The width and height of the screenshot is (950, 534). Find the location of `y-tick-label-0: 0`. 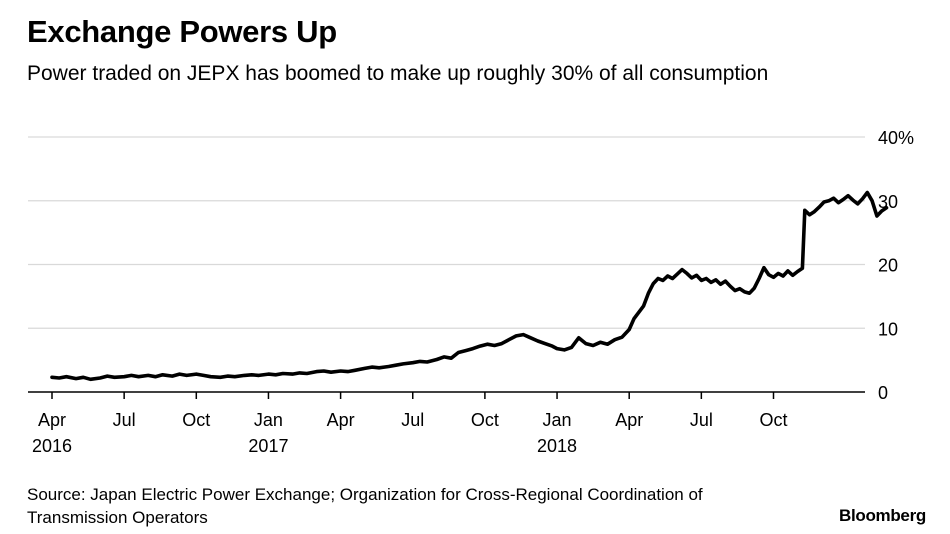

y-tick-label-0: 0 is located at coordinates (883, 393).